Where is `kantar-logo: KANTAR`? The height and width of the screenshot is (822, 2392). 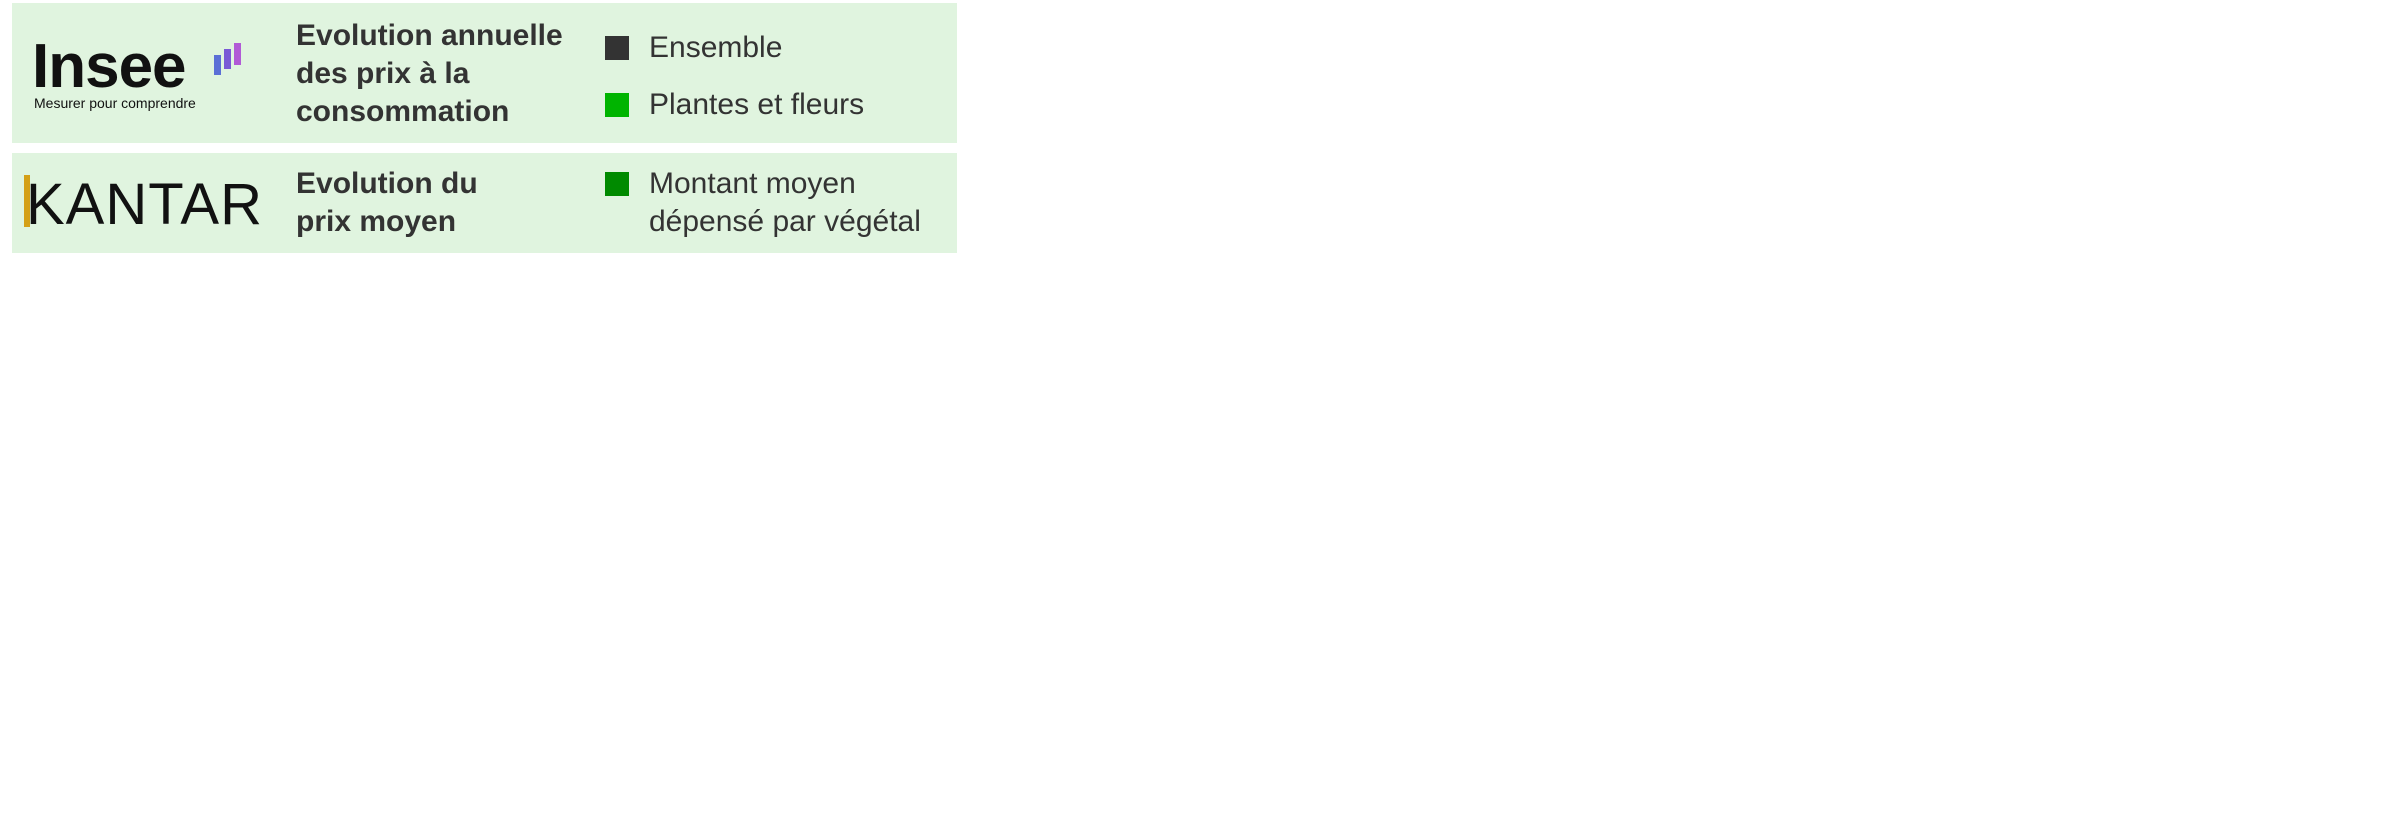 kantar-logo: KANTAR is located at coordinates (144, 204).